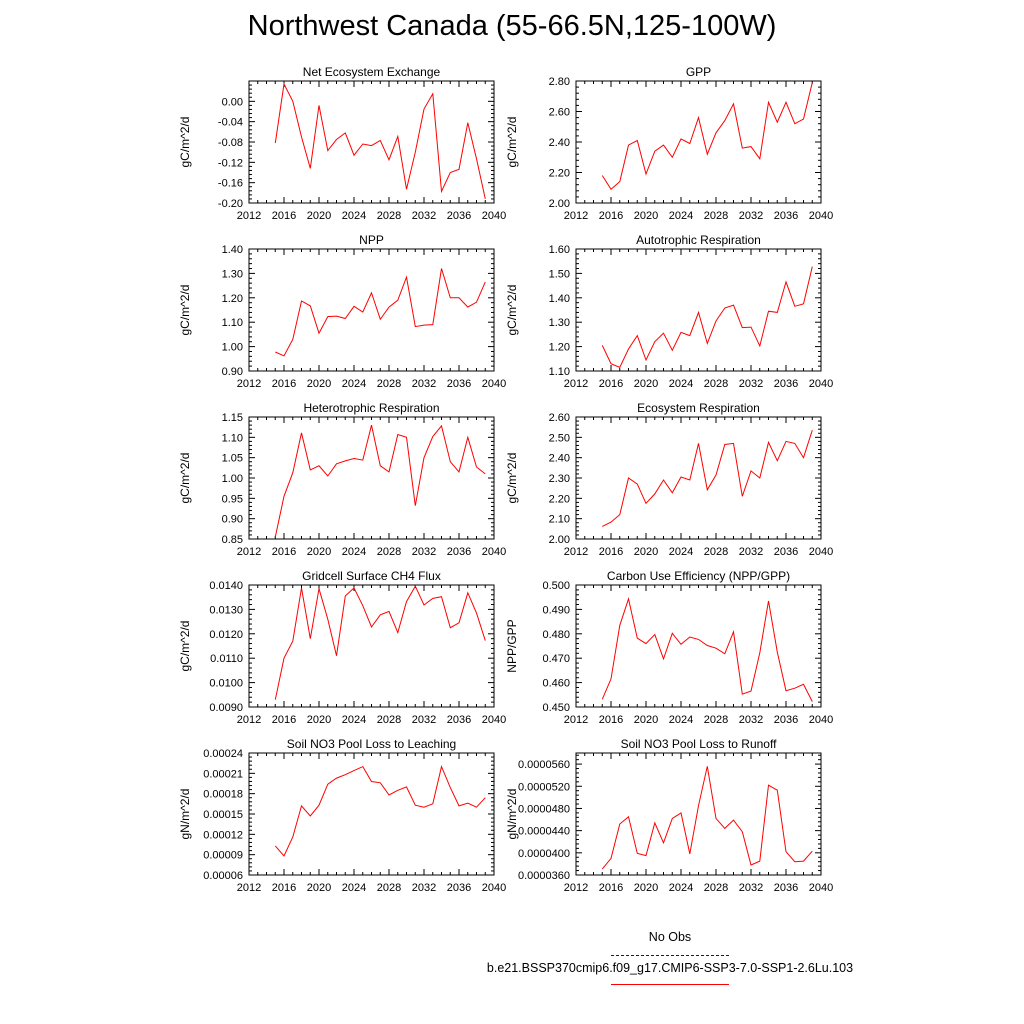  Describe the element at coordinates (230, 163) in the screenshot. I see `y-tick-label: -0.12` at that location.